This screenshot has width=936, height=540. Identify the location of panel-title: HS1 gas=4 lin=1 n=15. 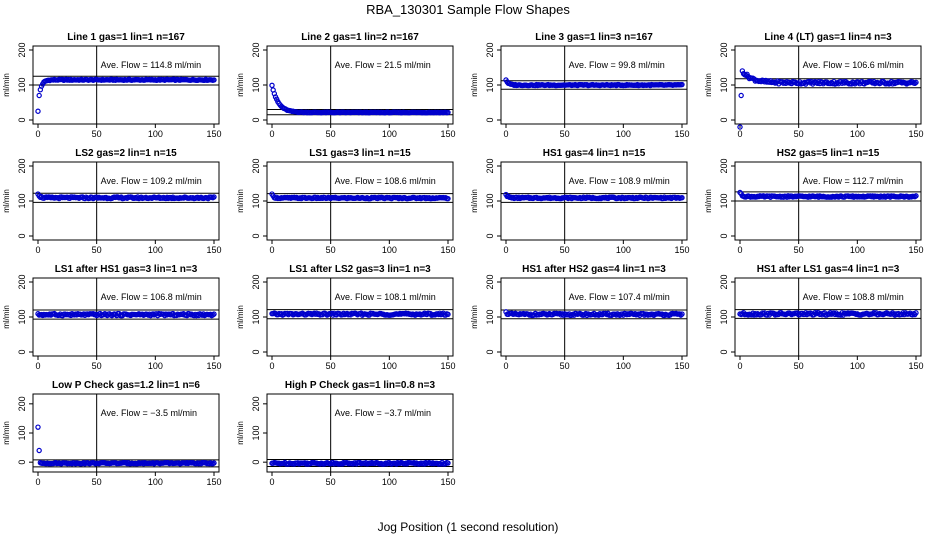
(594, 153).